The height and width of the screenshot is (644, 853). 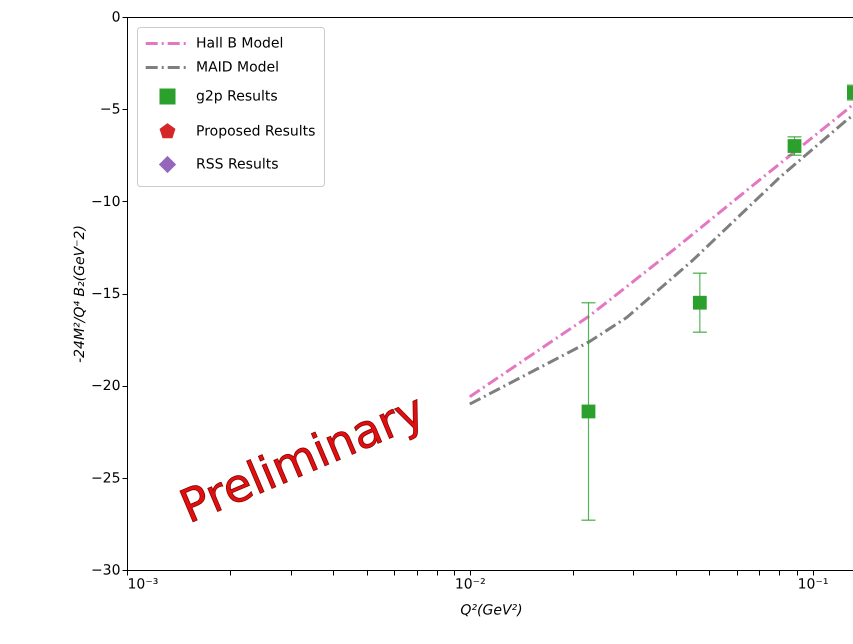 What do you see at coordinates (105, 386) in the screenshot?
I see `y-tick-label: −20` at bounding box center [105, 386].